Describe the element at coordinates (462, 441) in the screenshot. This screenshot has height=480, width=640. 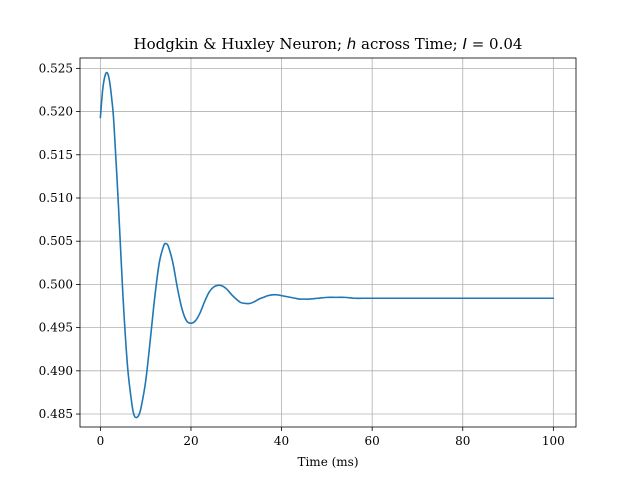
I see `x-tick-label: 80` at that location.